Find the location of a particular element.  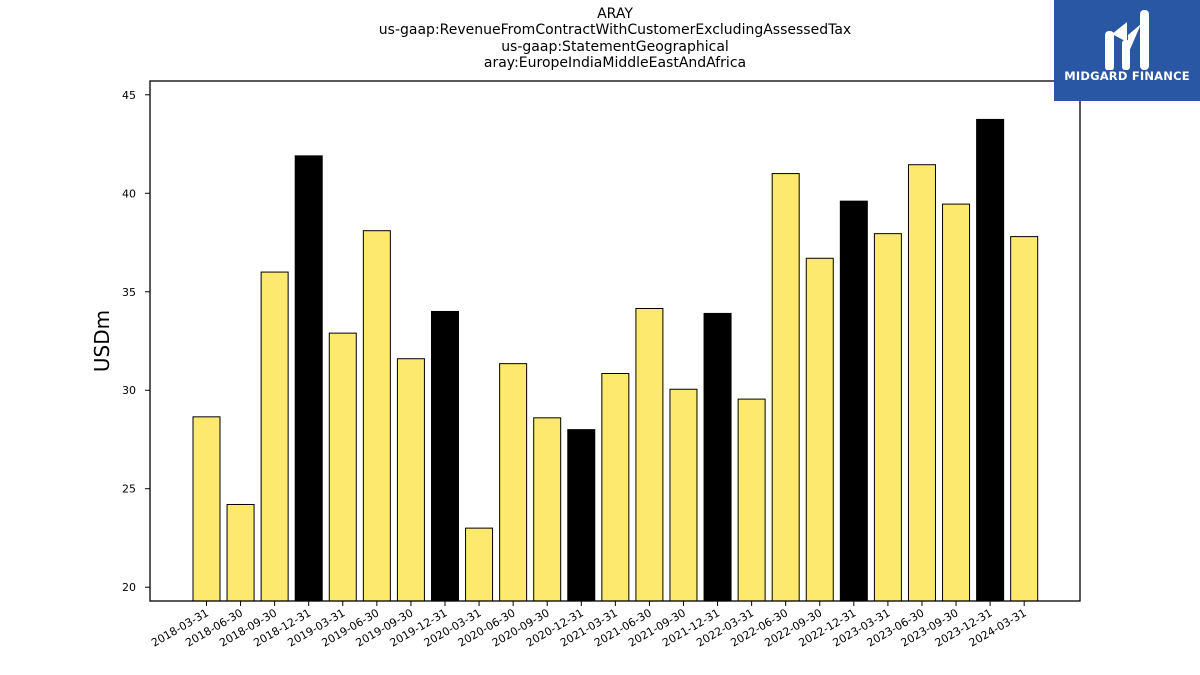

y-tick-label: 45 is located at coordinates (129, 95).